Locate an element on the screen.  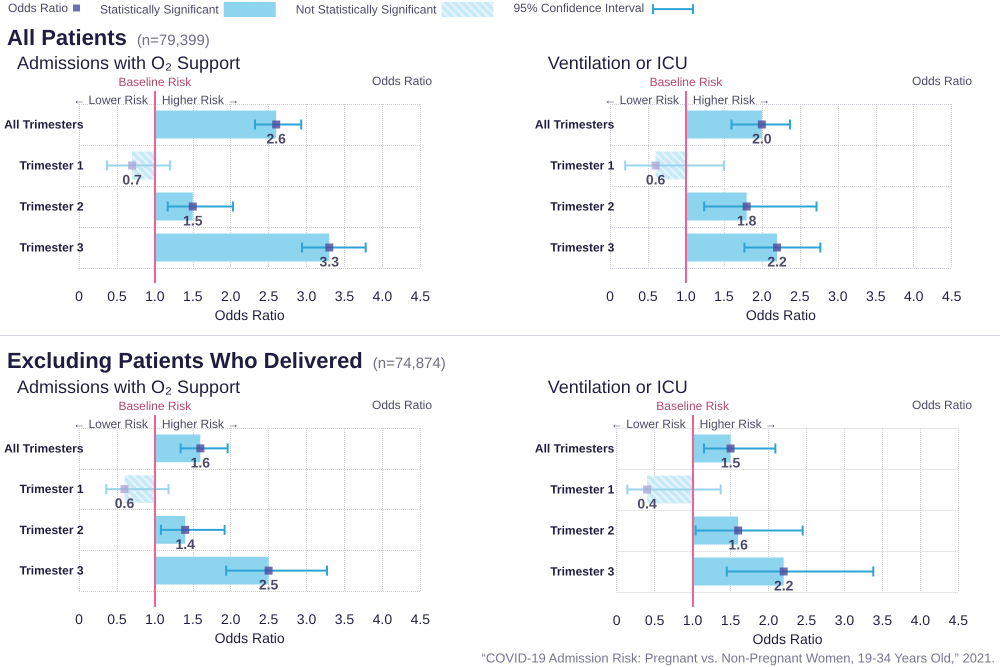
data-label: 0.7 is located at coordinates (132, 180).